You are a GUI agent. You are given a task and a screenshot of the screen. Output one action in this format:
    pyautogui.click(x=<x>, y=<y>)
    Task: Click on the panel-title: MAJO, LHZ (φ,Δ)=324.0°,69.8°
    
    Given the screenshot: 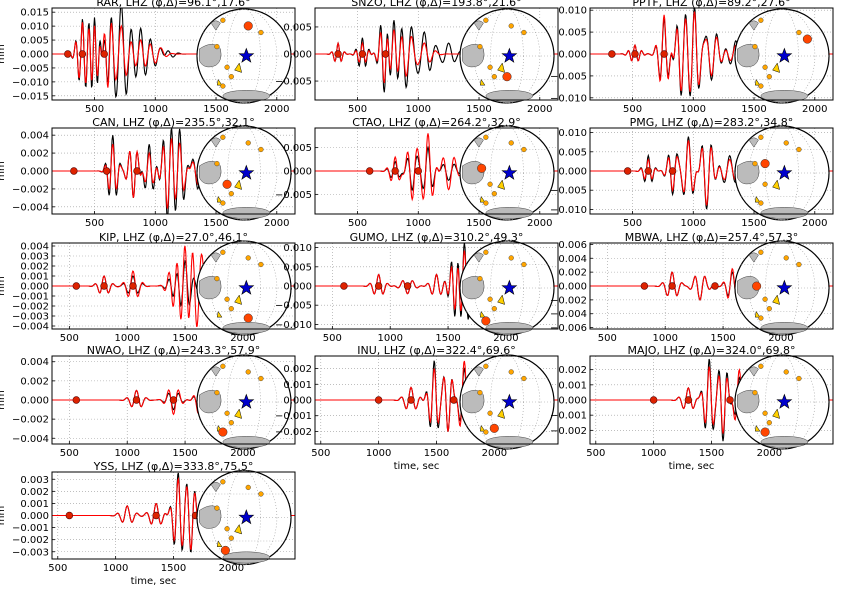 What is the action you would take?
    pyautogui.click(x=712, y=350)
    